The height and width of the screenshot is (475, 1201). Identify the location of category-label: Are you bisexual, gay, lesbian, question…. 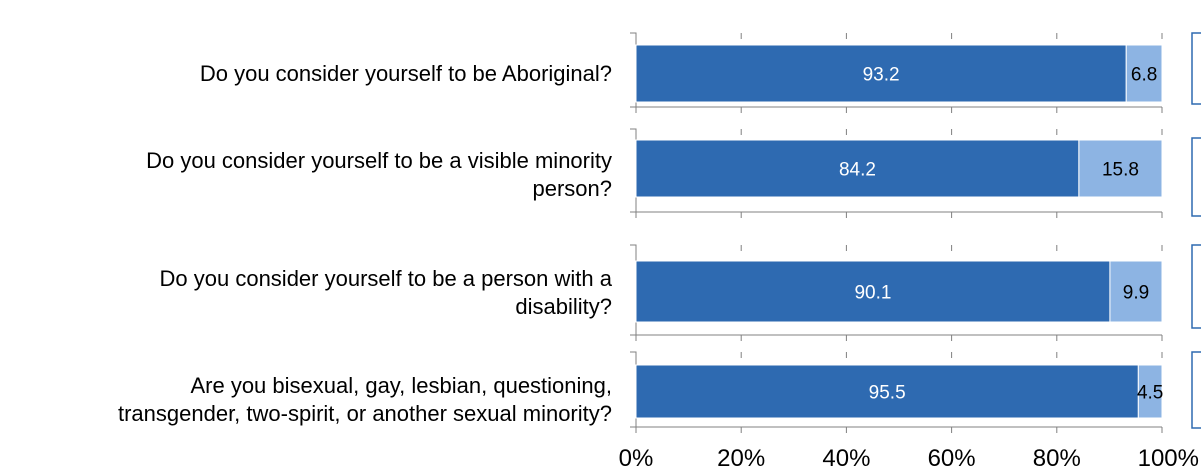
(401, 385).